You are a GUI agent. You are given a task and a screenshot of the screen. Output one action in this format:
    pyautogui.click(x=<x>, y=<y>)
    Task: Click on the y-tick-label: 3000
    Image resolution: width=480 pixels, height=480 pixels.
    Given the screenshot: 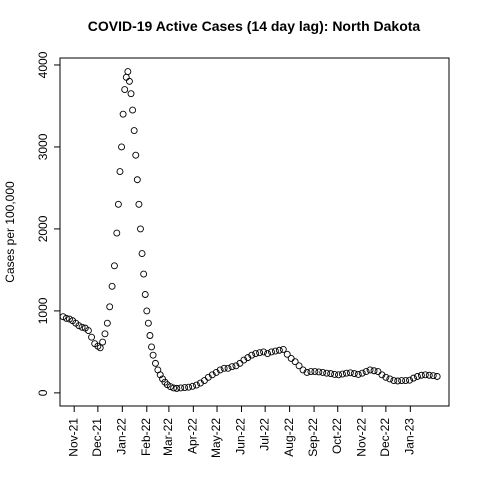 What is the action you would take?
    pyautogui.click(x=43, y=146)
    